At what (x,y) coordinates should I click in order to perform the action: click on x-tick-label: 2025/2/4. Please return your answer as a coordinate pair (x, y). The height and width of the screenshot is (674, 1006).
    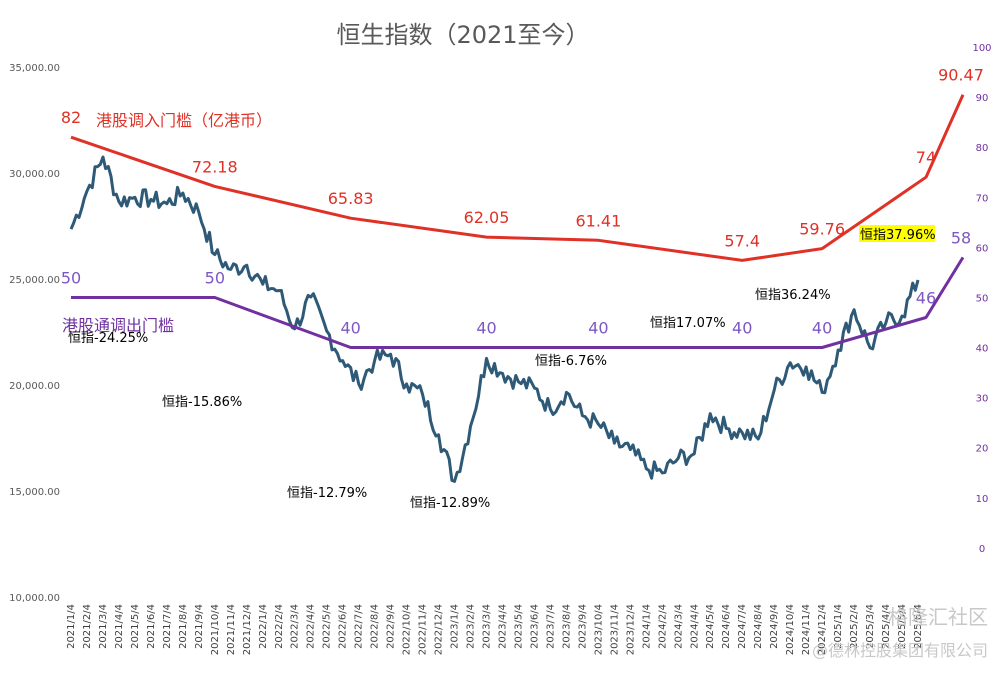
    Looking at the image, I should click on (854, 626).